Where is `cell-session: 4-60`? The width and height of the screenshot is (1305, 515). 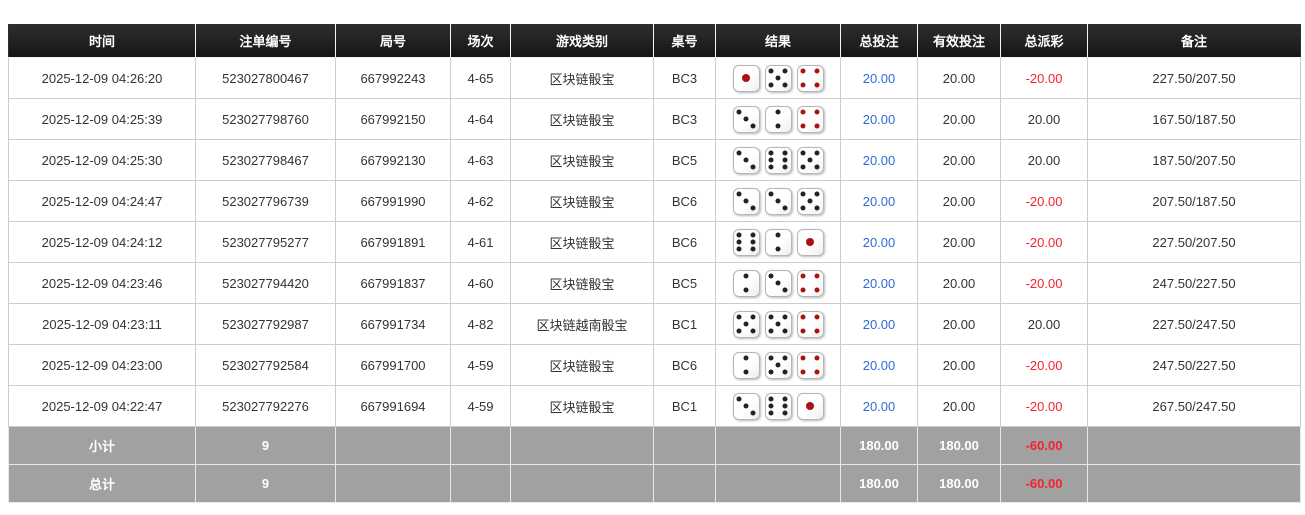 cell-session: 4-60 is located at coordinates (480, 283).